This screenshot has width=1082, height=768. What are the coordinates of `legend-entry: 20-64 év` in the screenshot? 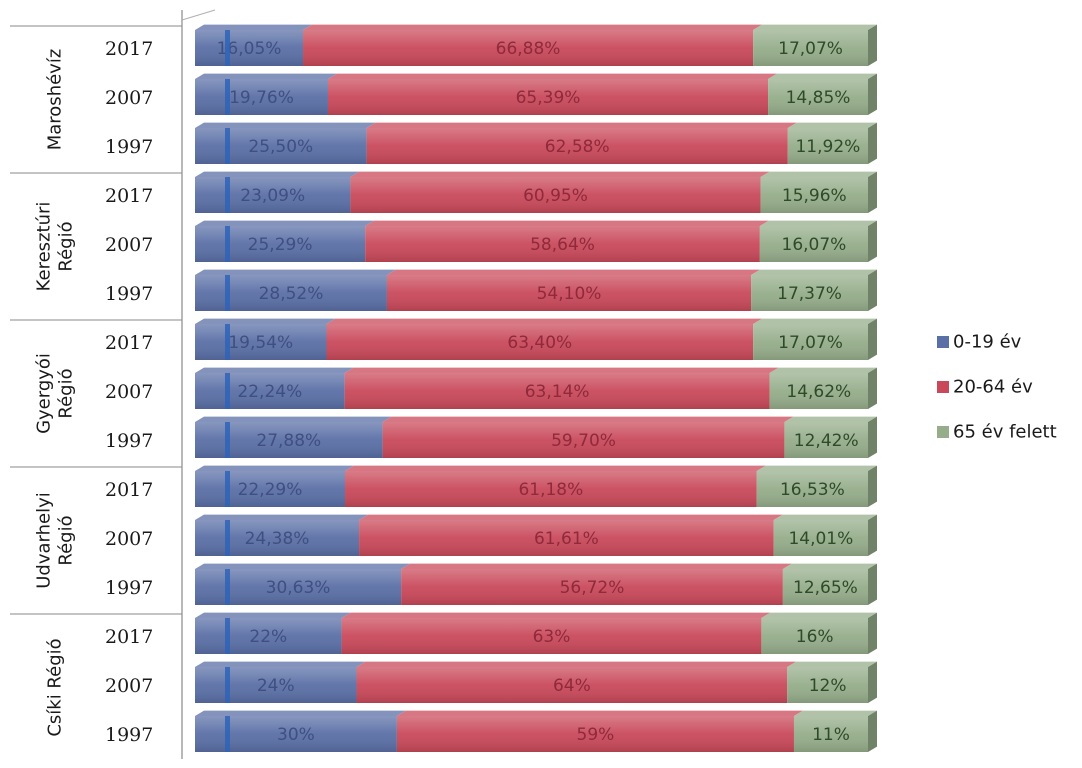 It's located at (993, 387).